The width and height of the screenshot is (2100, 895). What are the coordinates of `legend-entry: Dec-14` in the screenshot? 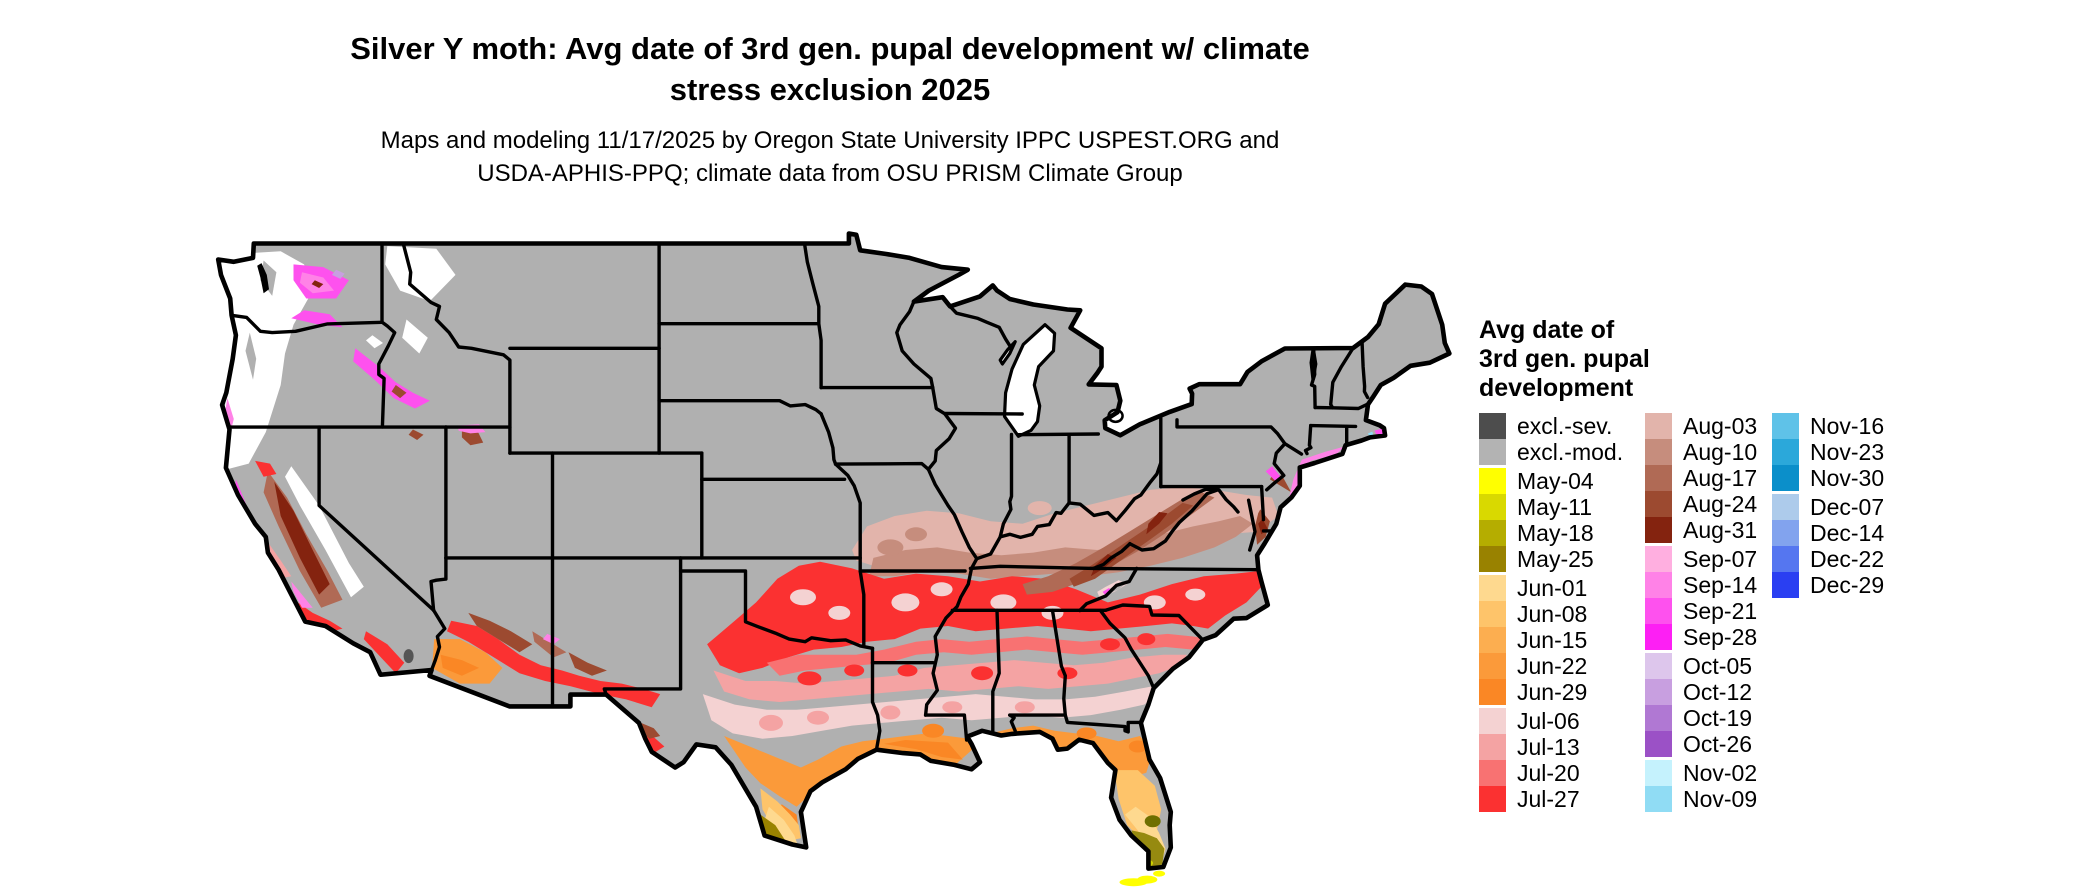 It's located at (1828, 533).